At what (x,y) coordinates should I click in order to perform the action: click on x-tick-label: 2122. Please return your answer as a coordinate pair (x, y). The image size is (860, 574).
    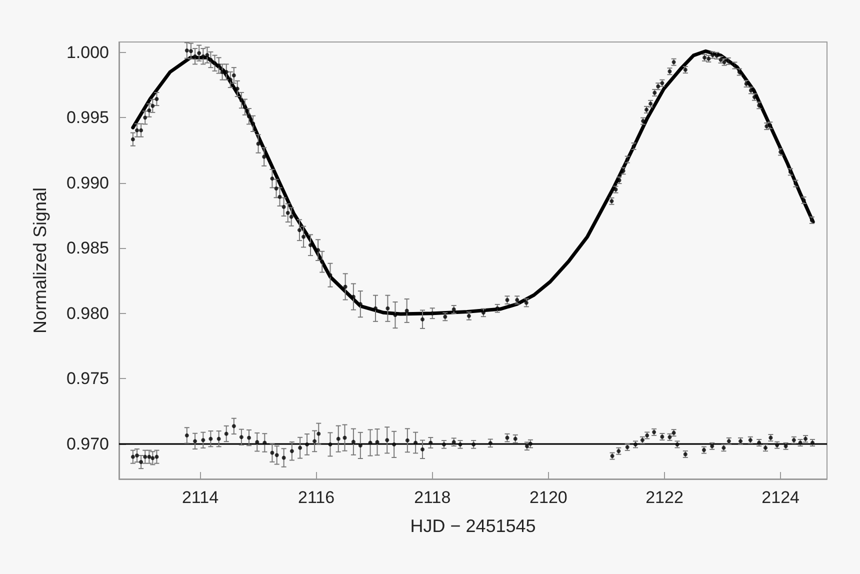
    Looking at the image, I should click on (665, 497).